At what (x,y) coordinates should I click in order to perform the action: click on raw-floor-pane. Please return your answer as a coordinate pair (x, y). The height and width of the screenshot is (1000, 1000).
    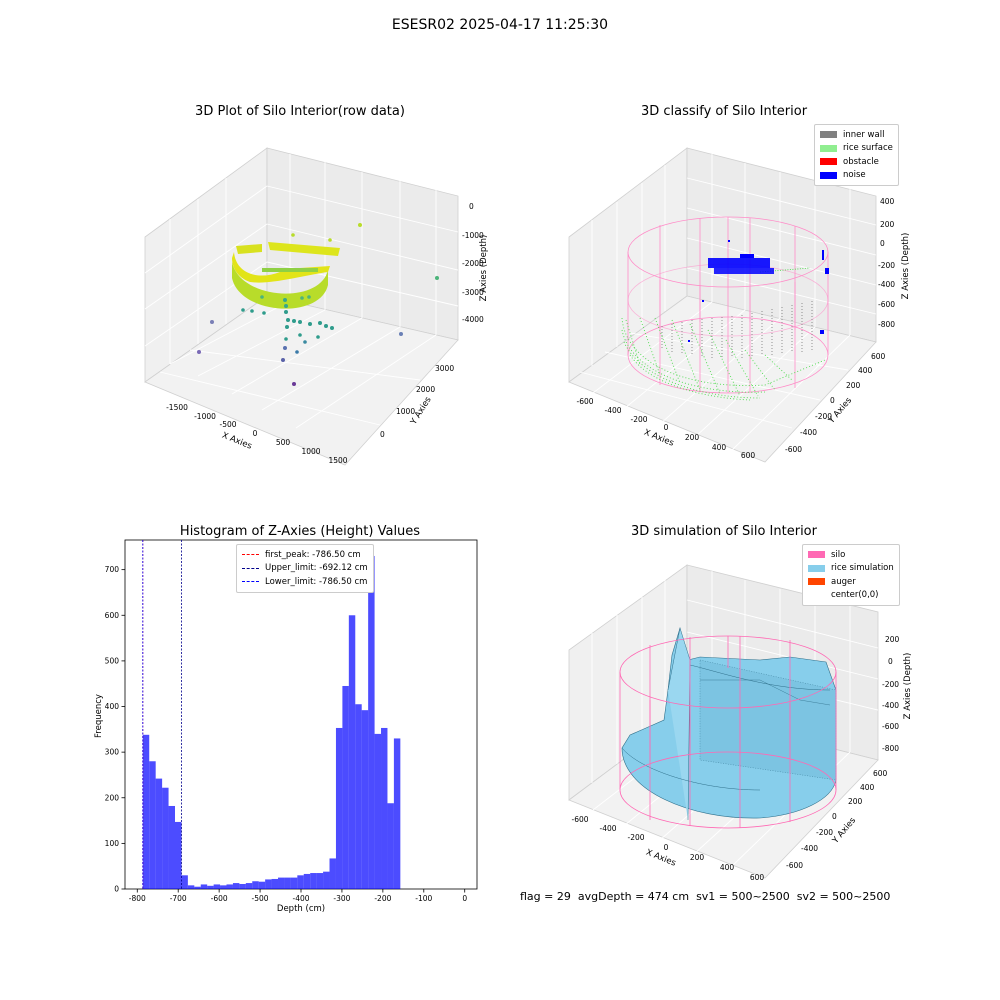
    Looking at the image, I should click on (301, 380).